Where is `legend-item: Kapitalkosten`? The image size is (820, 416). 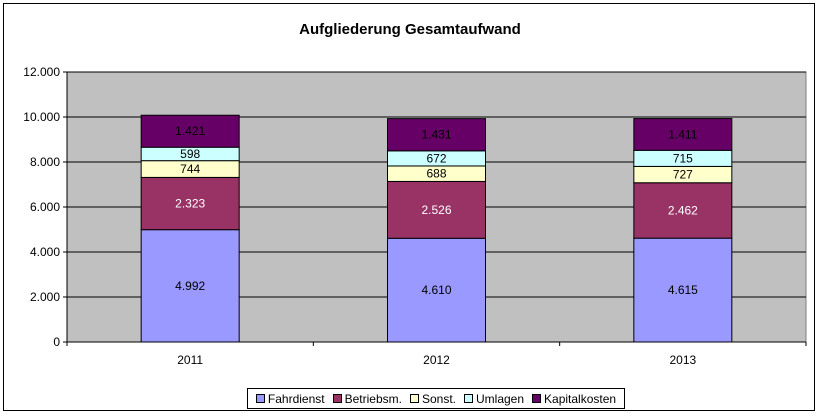 legend-item: Kapitalkosten is located at coordinates (574, 399).